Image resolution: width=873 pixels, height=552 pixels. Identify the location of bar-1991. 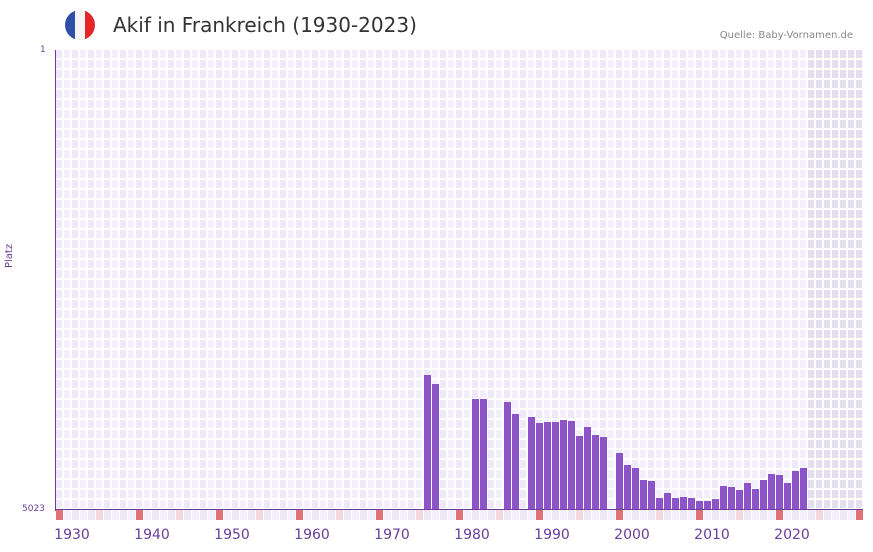
(563, 465).